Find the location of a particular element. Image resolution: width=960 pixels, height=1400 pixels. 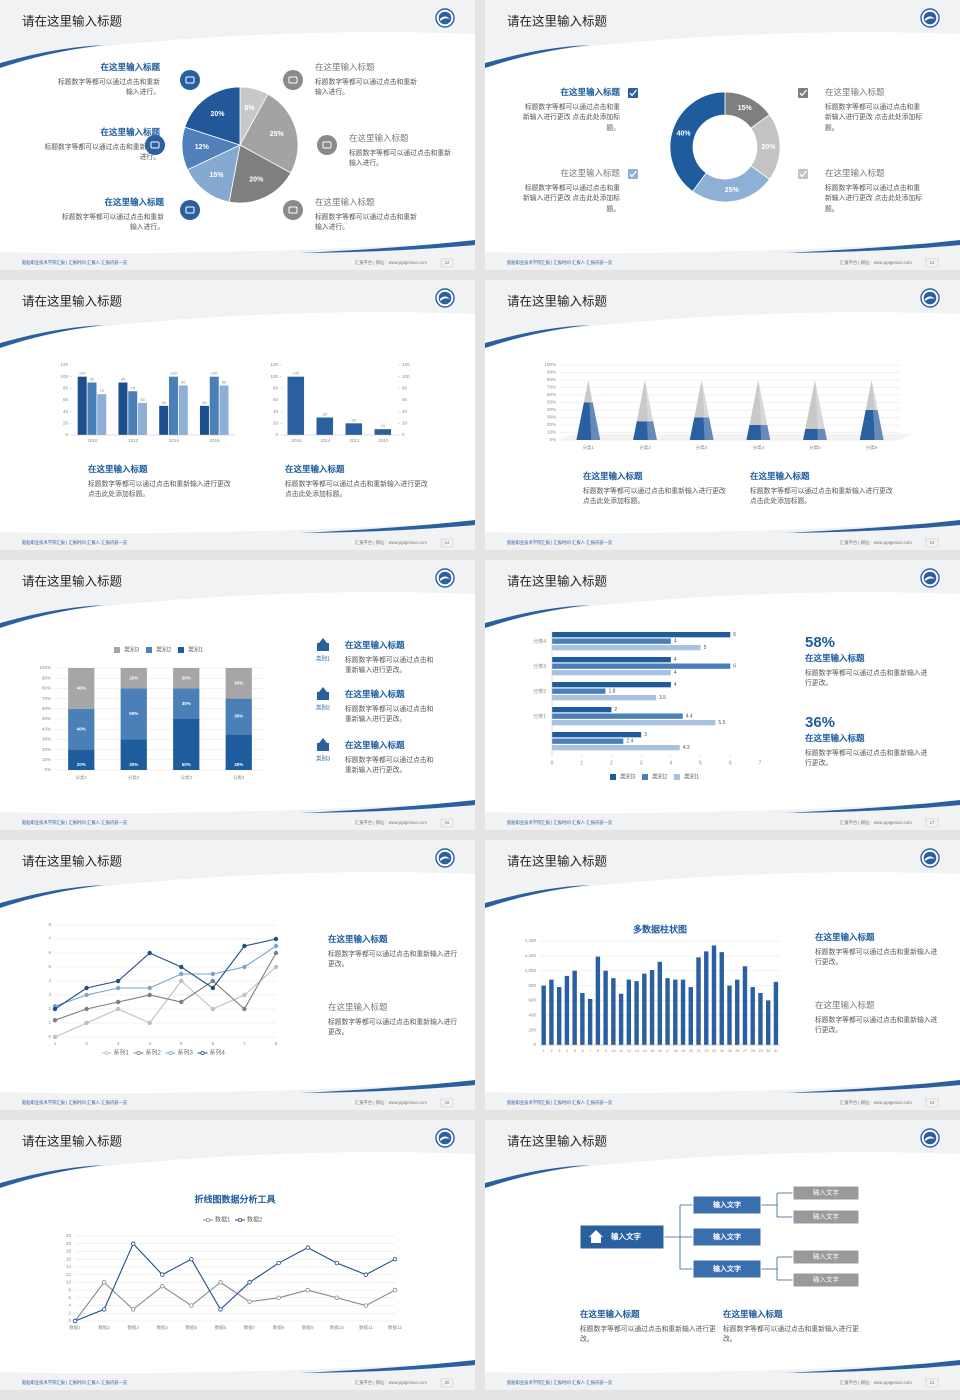

y-tick-label: 50% is located at coordinates (46, 718).